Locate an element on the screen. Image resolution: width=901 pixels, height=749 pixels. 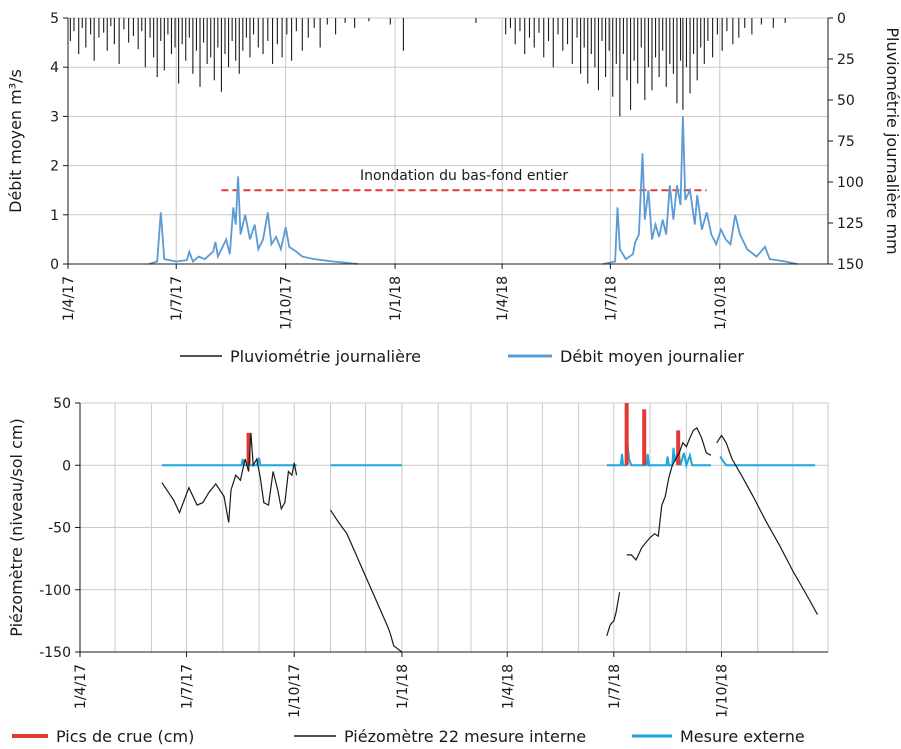
y-axis-label: Débit moyen m³/s is located at coordinates (15, 141).